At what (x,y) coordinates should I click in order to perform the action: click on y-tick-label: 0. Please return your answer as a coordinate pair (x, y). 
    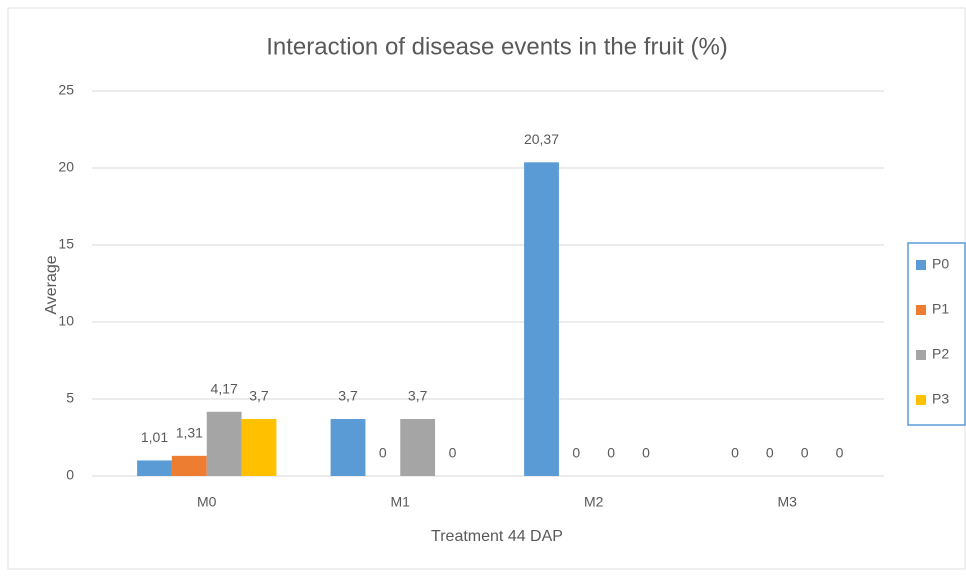
    Looking at the image, I should click on (70, 475).